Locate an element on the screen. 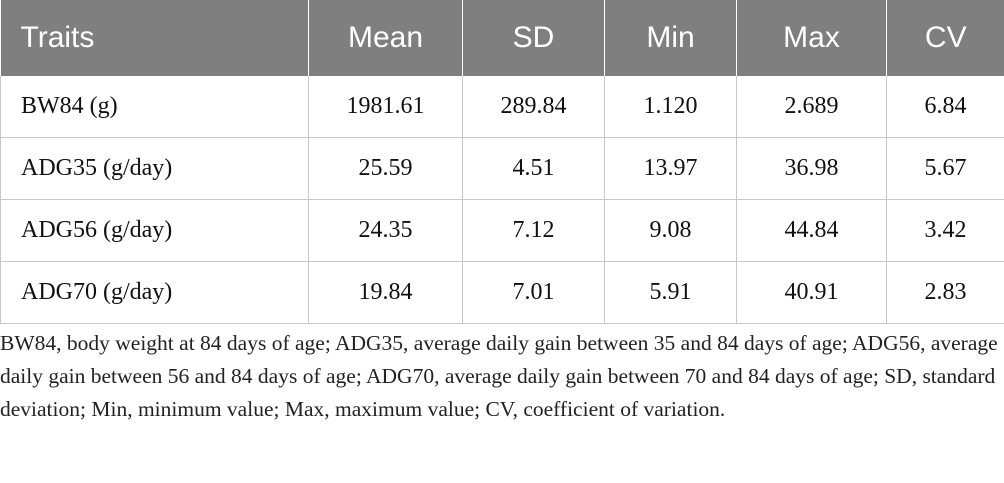 This screenshot has width=1004, height=483. cell-mean: 24.35 is located at coordinates (385, 230).